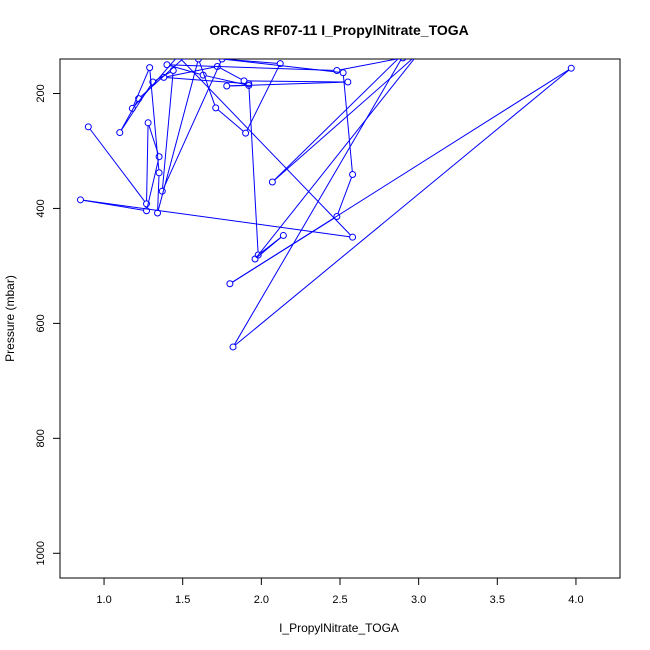 This screenshot has height=650, width=650. Describe the element at coordinates (182, 600) in the screenshot. I see `x-tick-label: 1.5` at that location.